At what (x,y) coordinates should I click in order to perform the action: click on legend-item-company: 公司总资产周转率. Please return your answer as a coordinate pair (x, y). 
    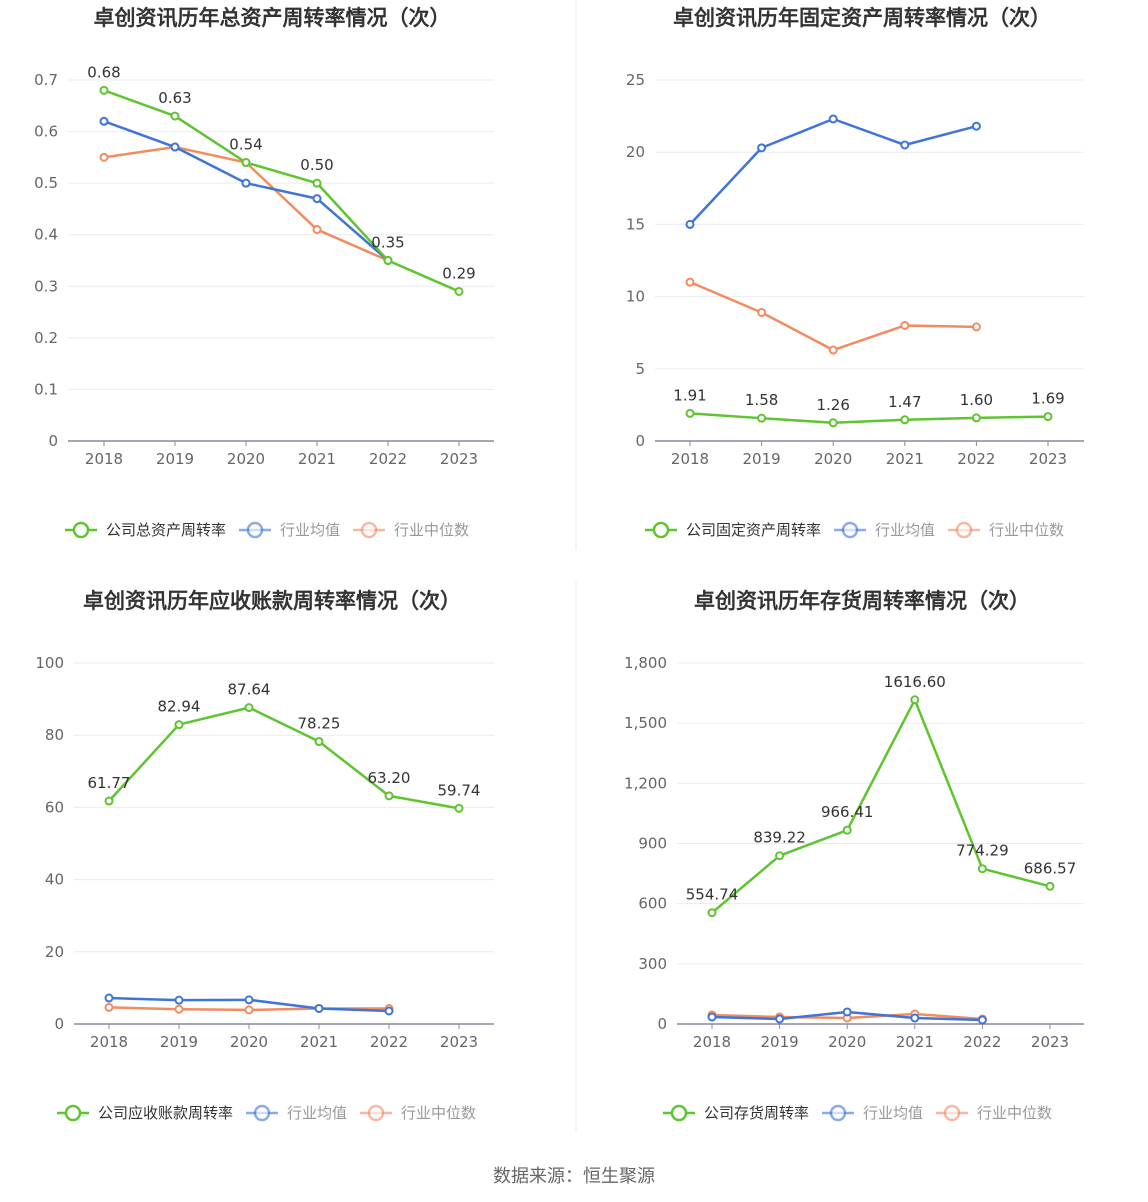
    Looking at the image, I should click on (145, 530).